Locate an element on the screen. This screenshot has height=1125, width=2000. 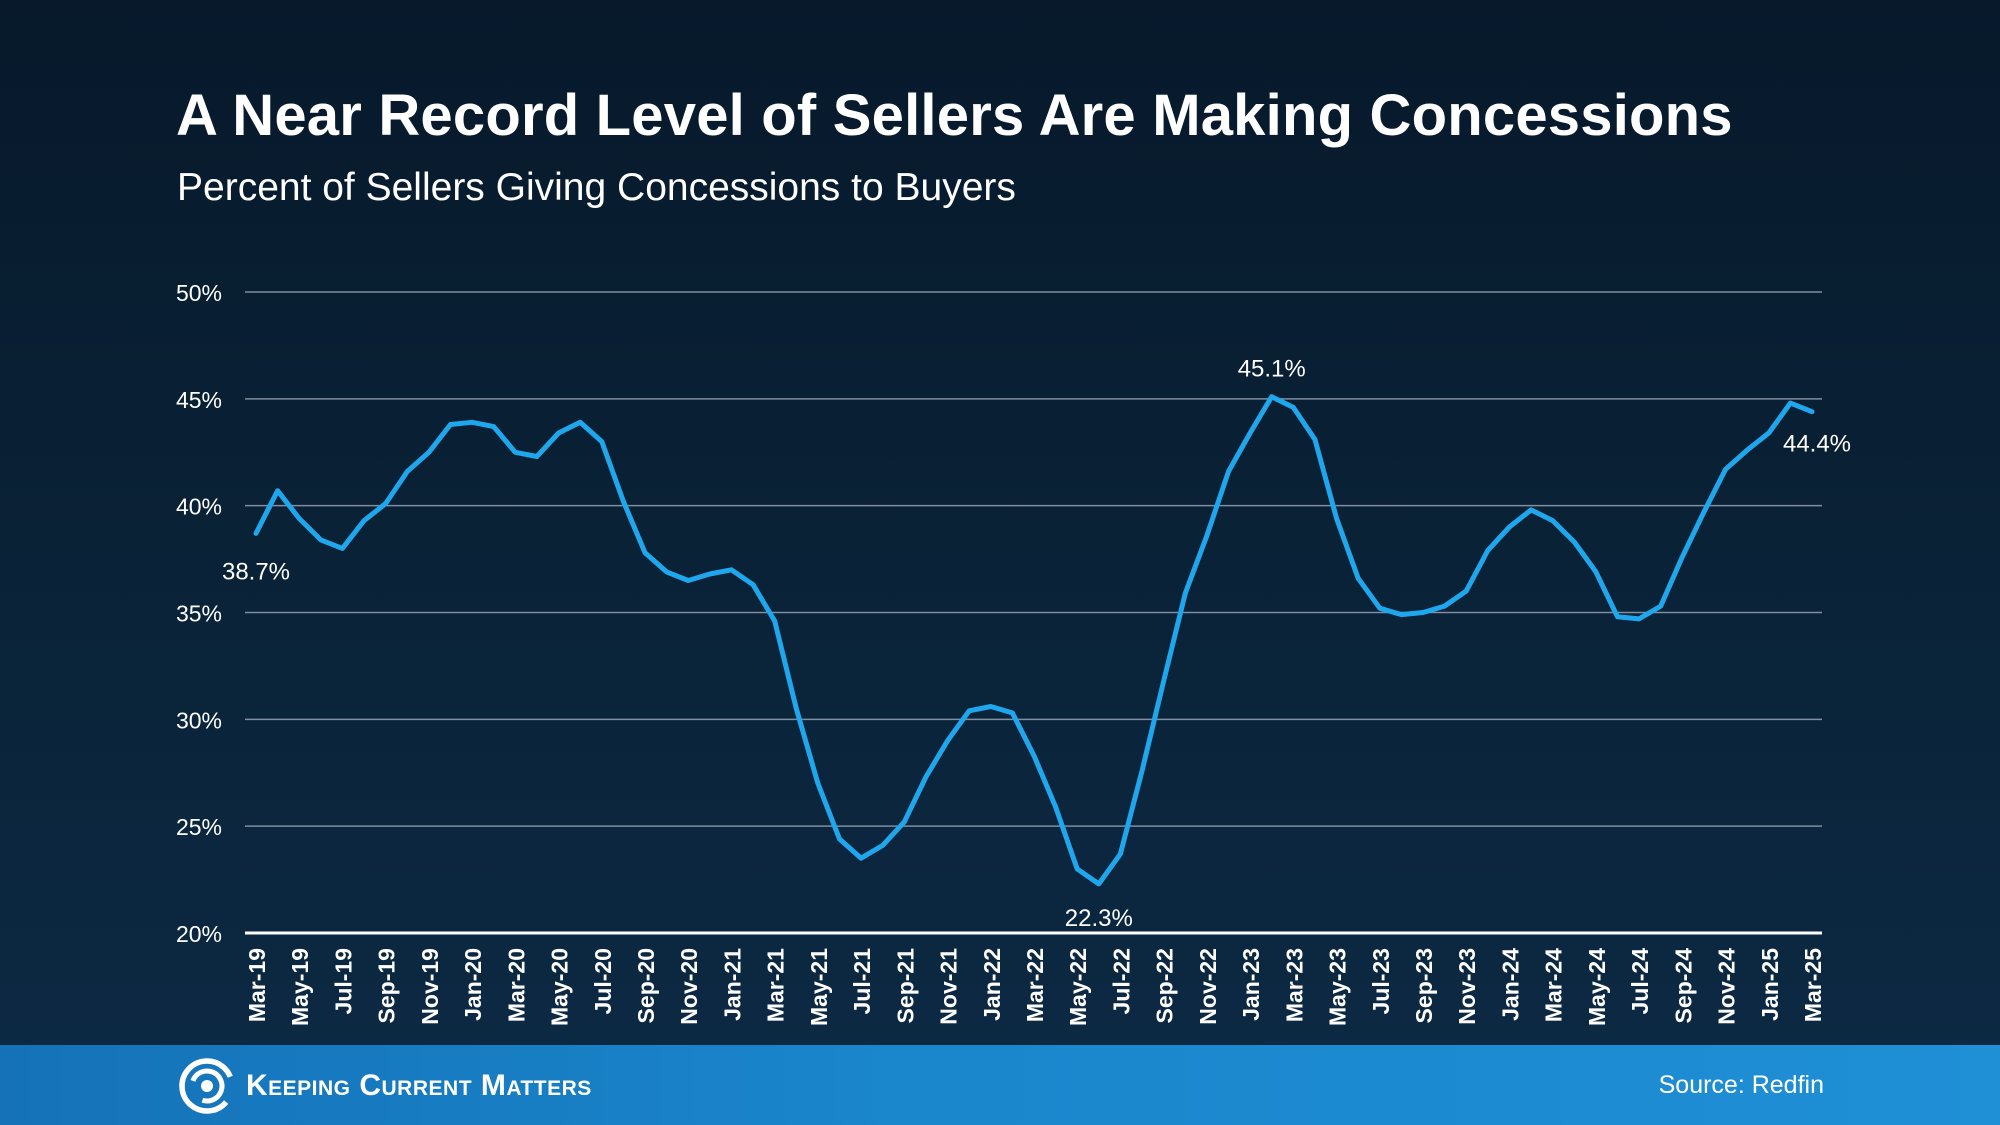
y-tick-label: 40% is located at coordinates (199, 507).